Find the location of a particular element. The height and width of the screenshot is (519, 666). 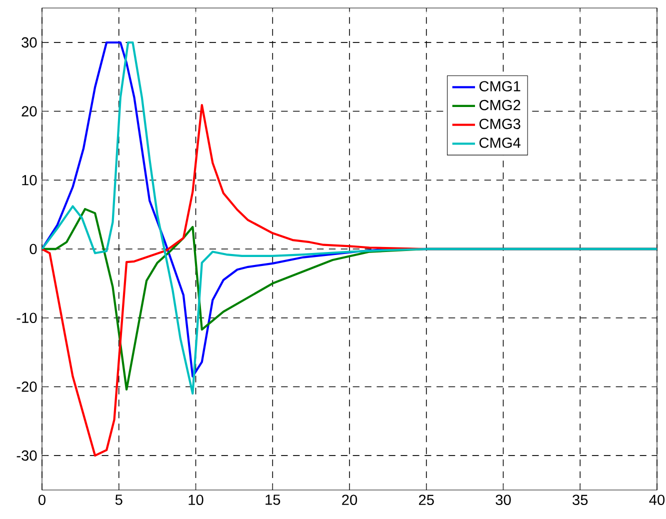

x-tick-label: 10 is located at coordinates (196, 500).